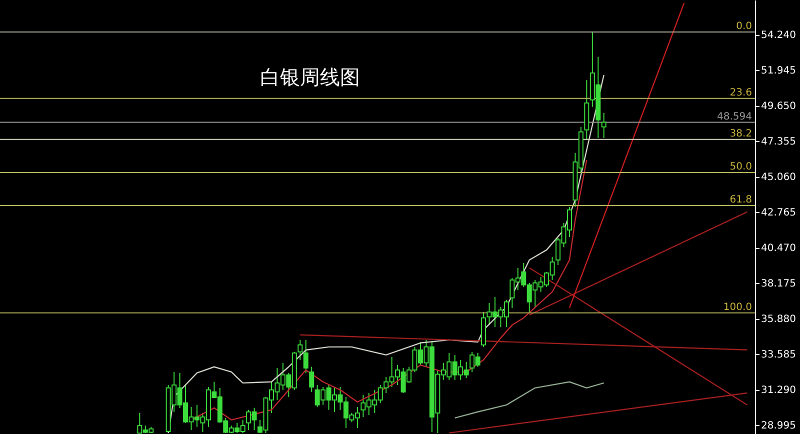 The height and width of the screenshot is (434, 800). What do you see at coordinates (529, 400) in the screenshot?
I see `line-series` at bounding box center [529, 400].